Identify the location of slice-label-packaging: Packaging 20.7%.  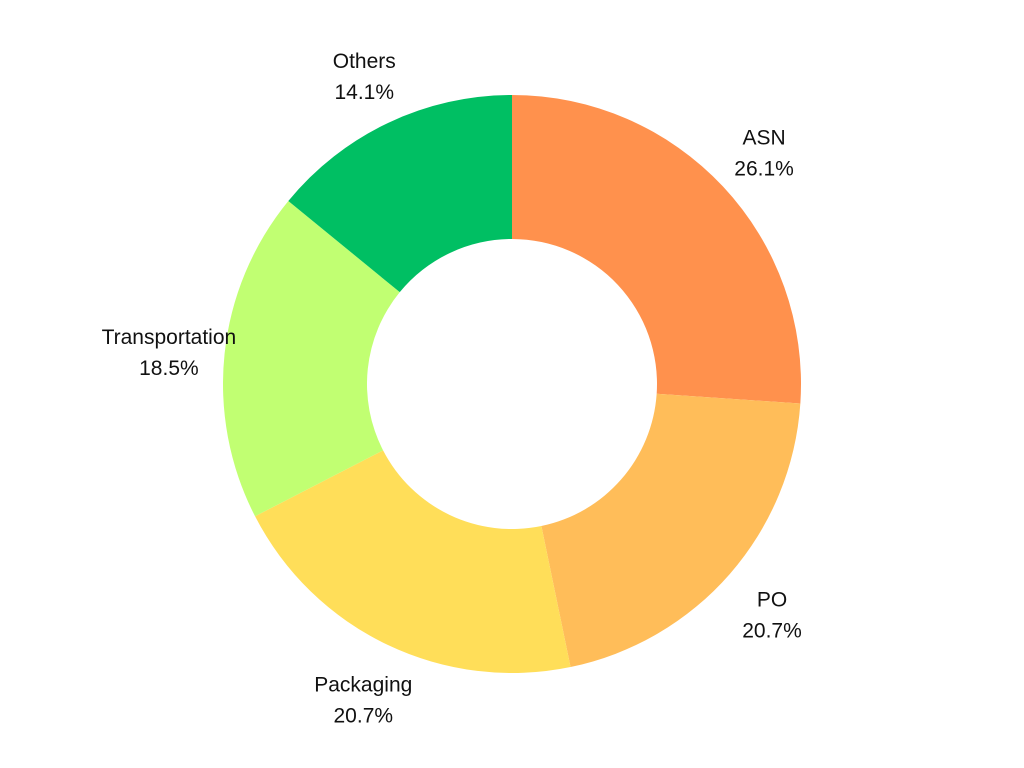
(363, 700).